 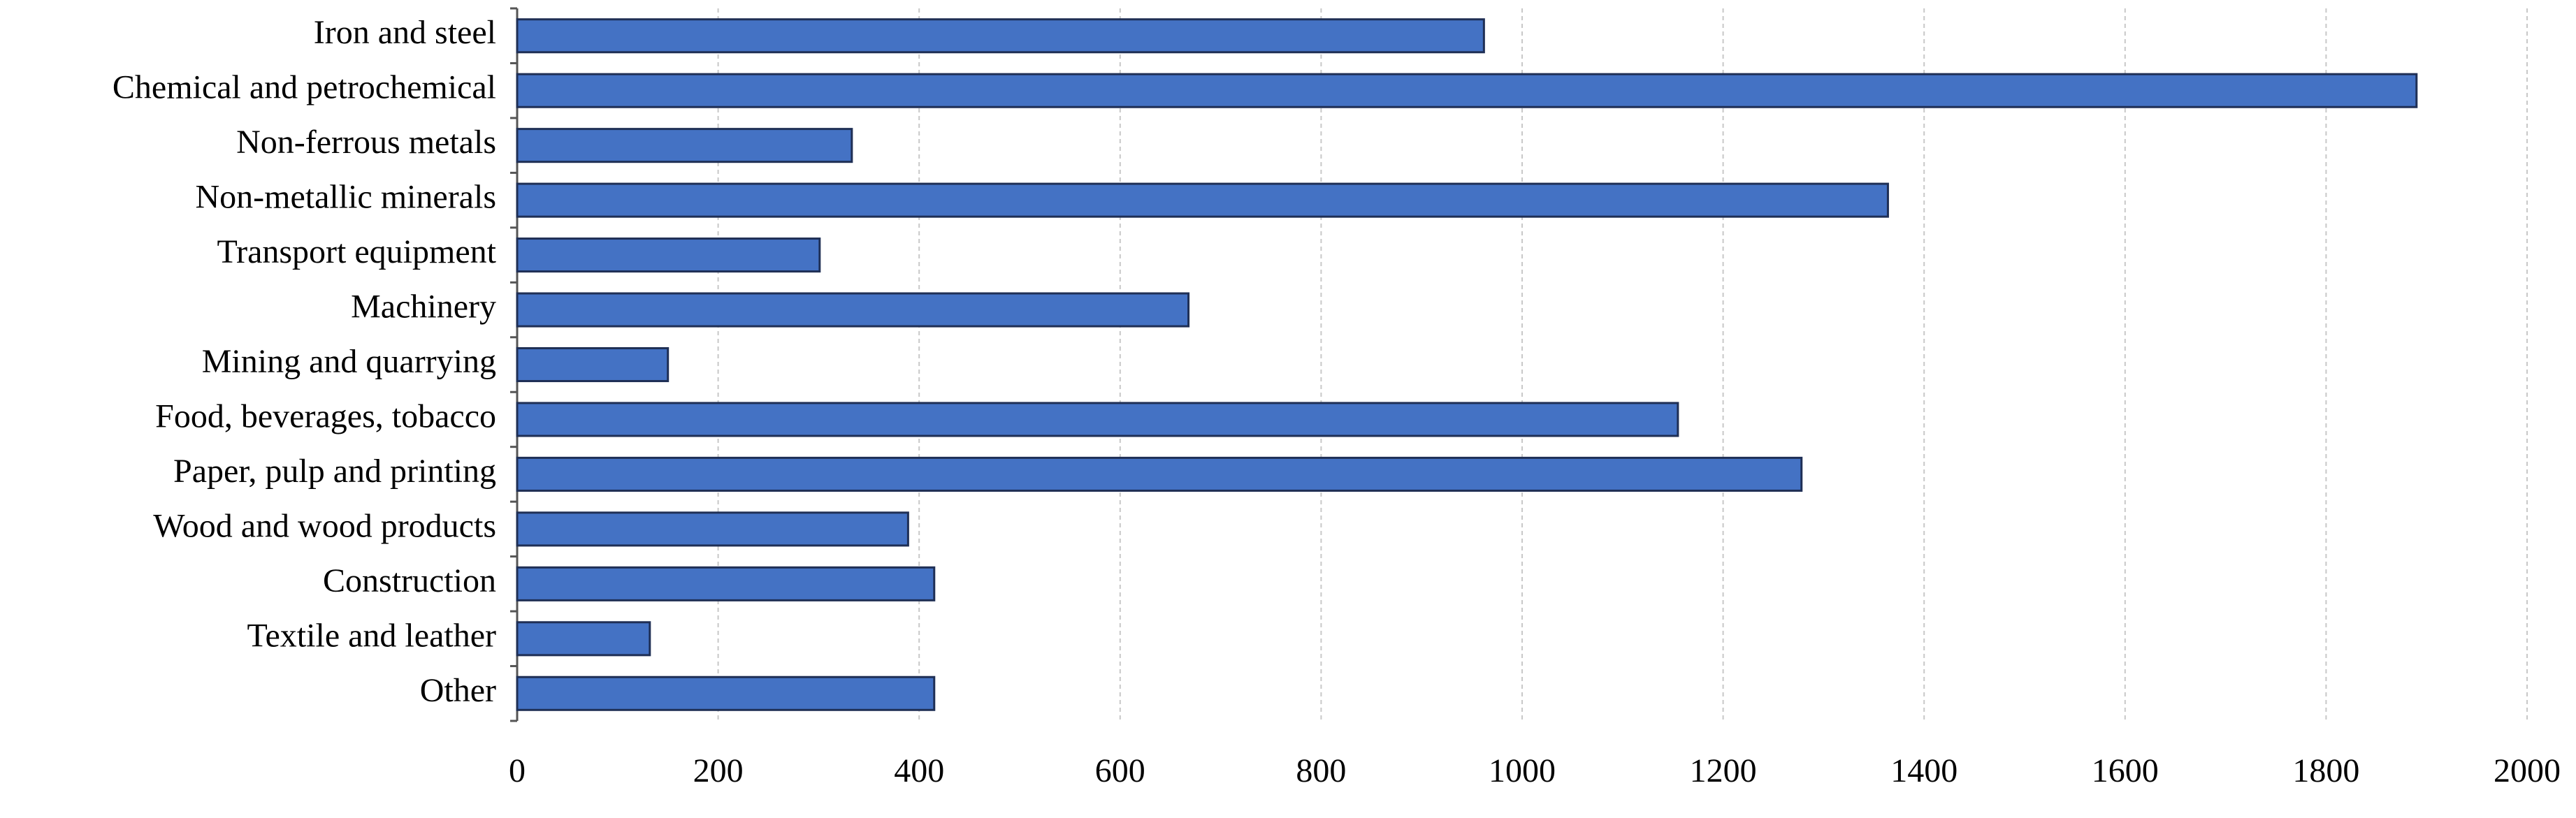 I want to click on y-tick-label: Transport equipment, so click(x=357, y=251).